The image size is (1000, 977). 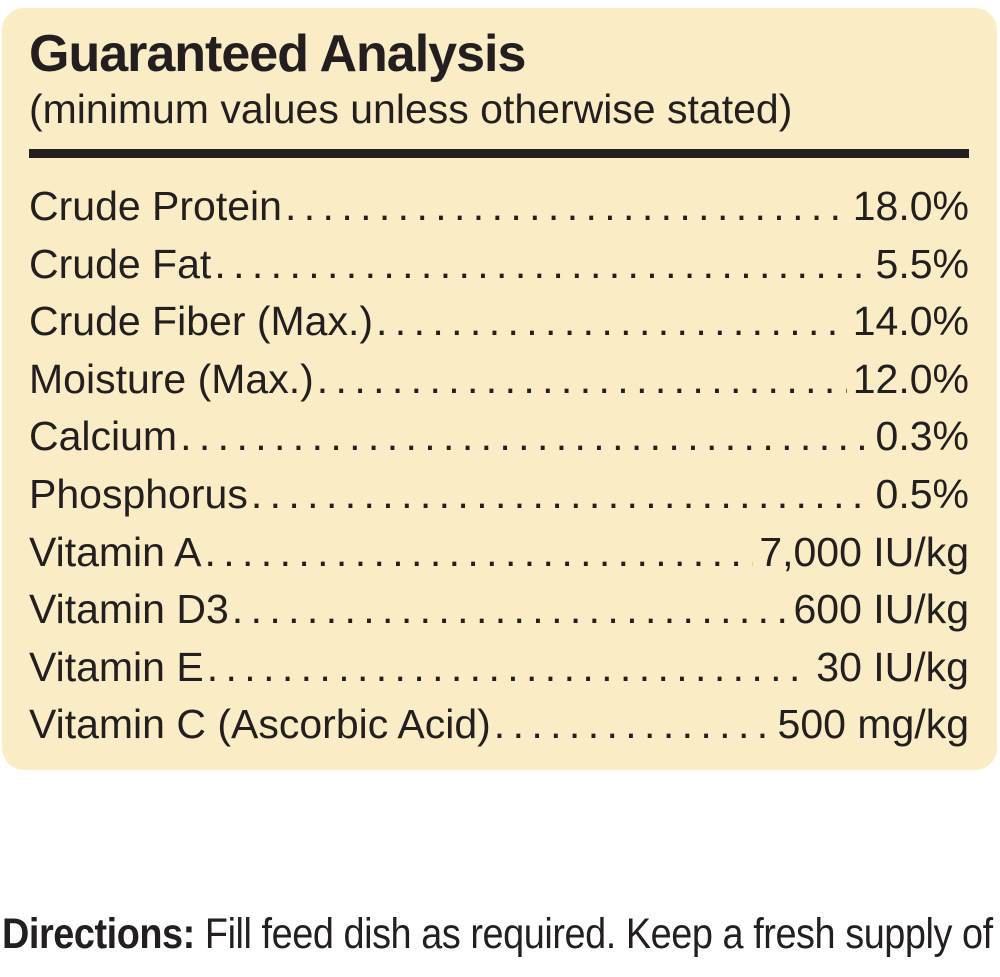 I want to click on nutrient-label: Vitamin E, so click(x=116, y=666).